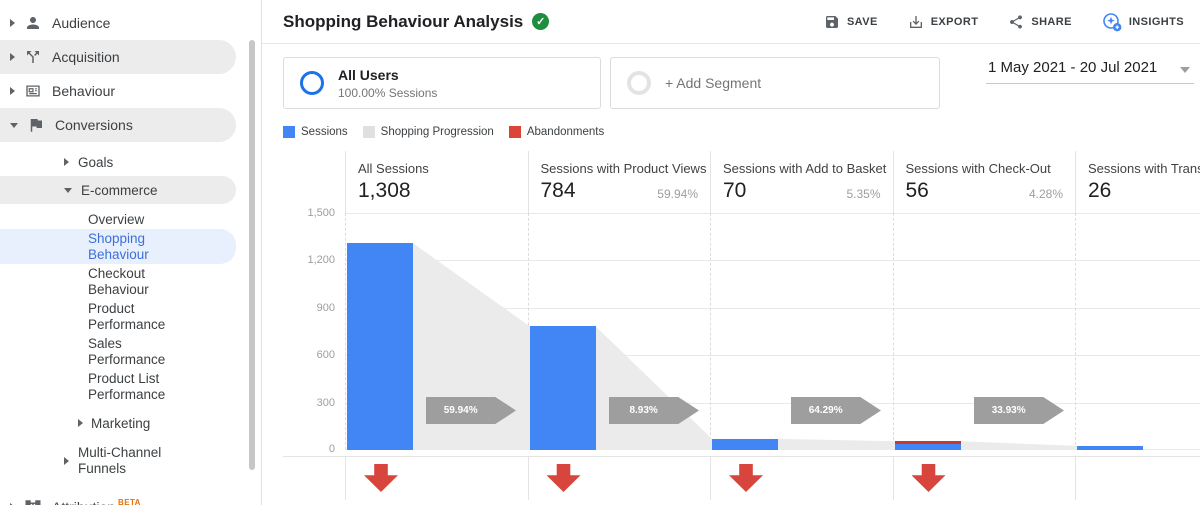 Image resolution: width=1200 pixels, height=505 pixels. I want to click on yaxis-gutter, so click(314, 182).